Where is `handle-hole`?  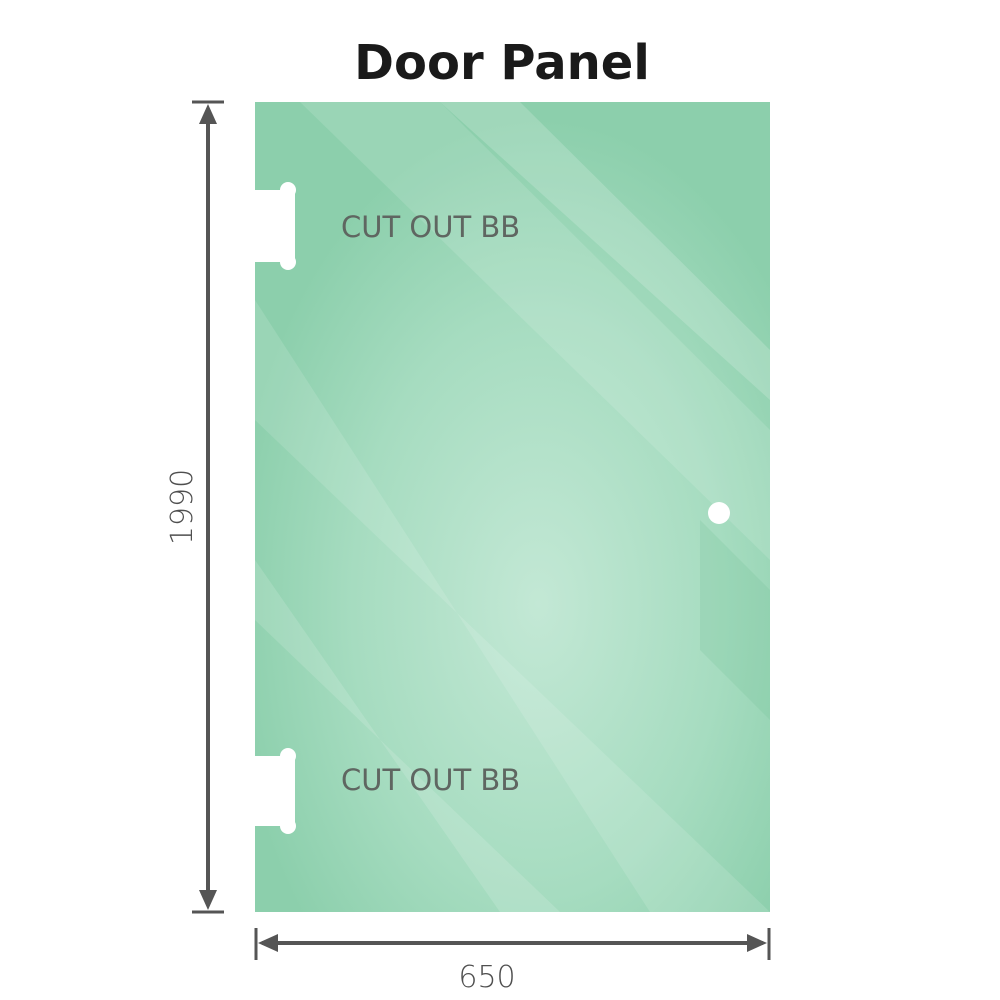 handle-hole is located at coordinates (719, 513).